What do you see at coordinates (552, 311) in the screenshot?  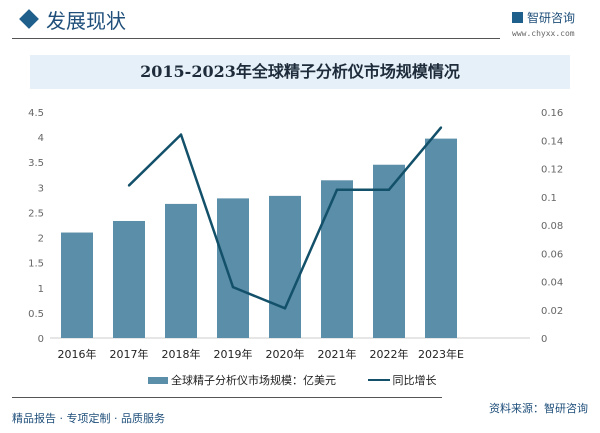 I see `y-right-tick: 0.02` at bounding box center [552, 311].